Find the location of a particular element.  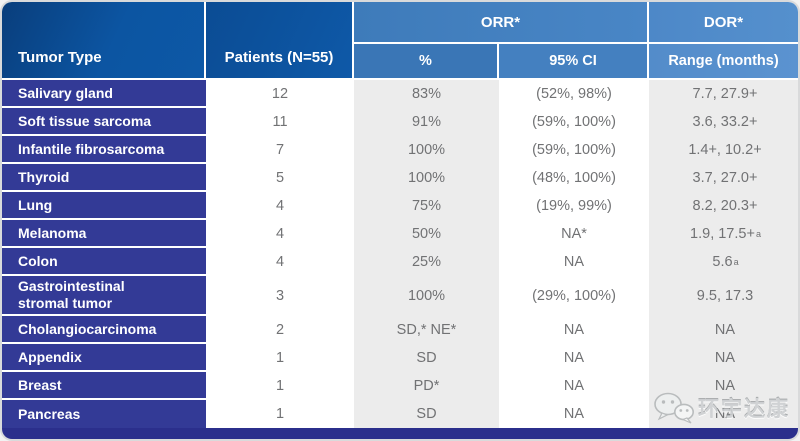

patients-cell: 12 is located at coordinates (280, 94).